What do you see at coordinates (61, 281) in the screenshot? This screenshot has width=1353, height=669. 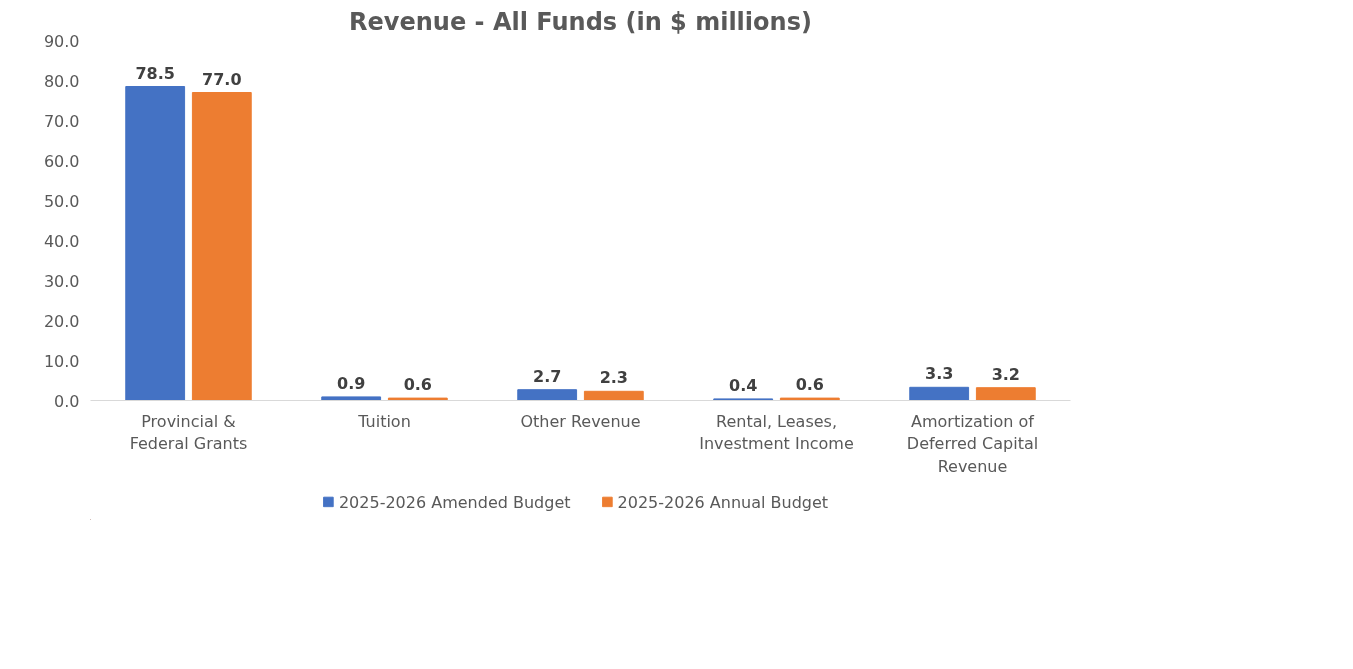 I see `y-tick-label: 30.0` at bounding box center [61, 281].